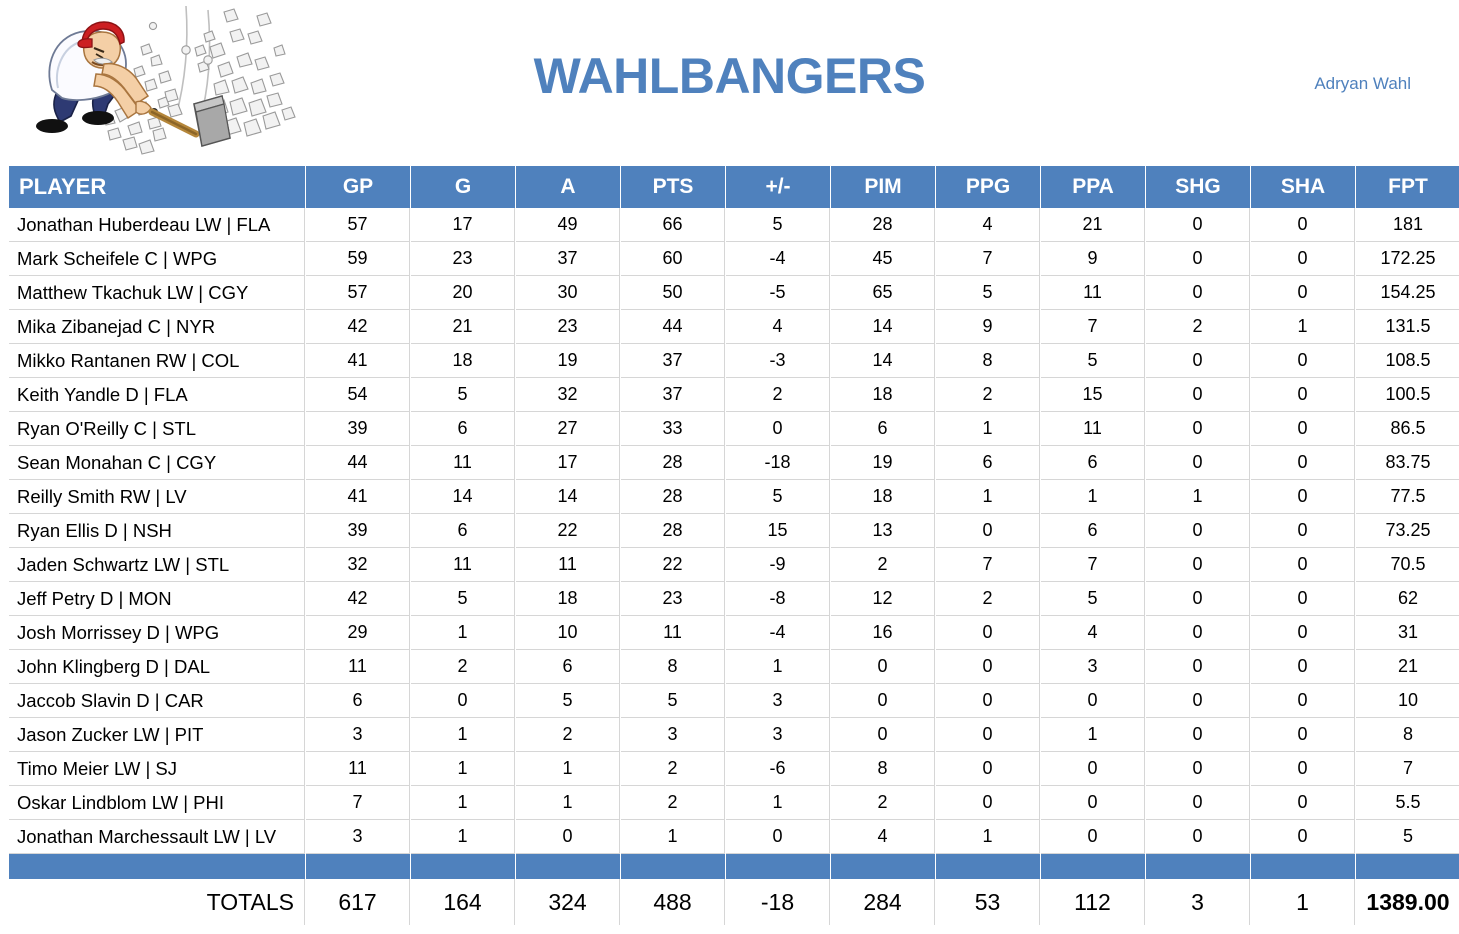 The height and width of the screenshot is (934, 1459). What do you see at coordinates (157, 187) in the screenshot?
I see `column-header-player: PLAYER` at bounding box center [157, 187].